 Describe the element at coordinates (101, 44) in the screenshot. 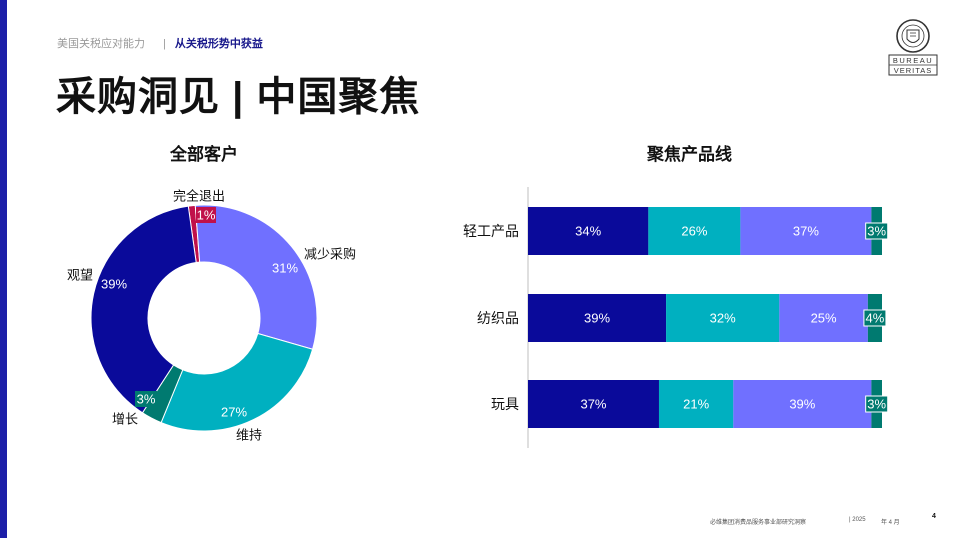

I see `breadcrumb-parent: 美国关税应对能力` at that location.